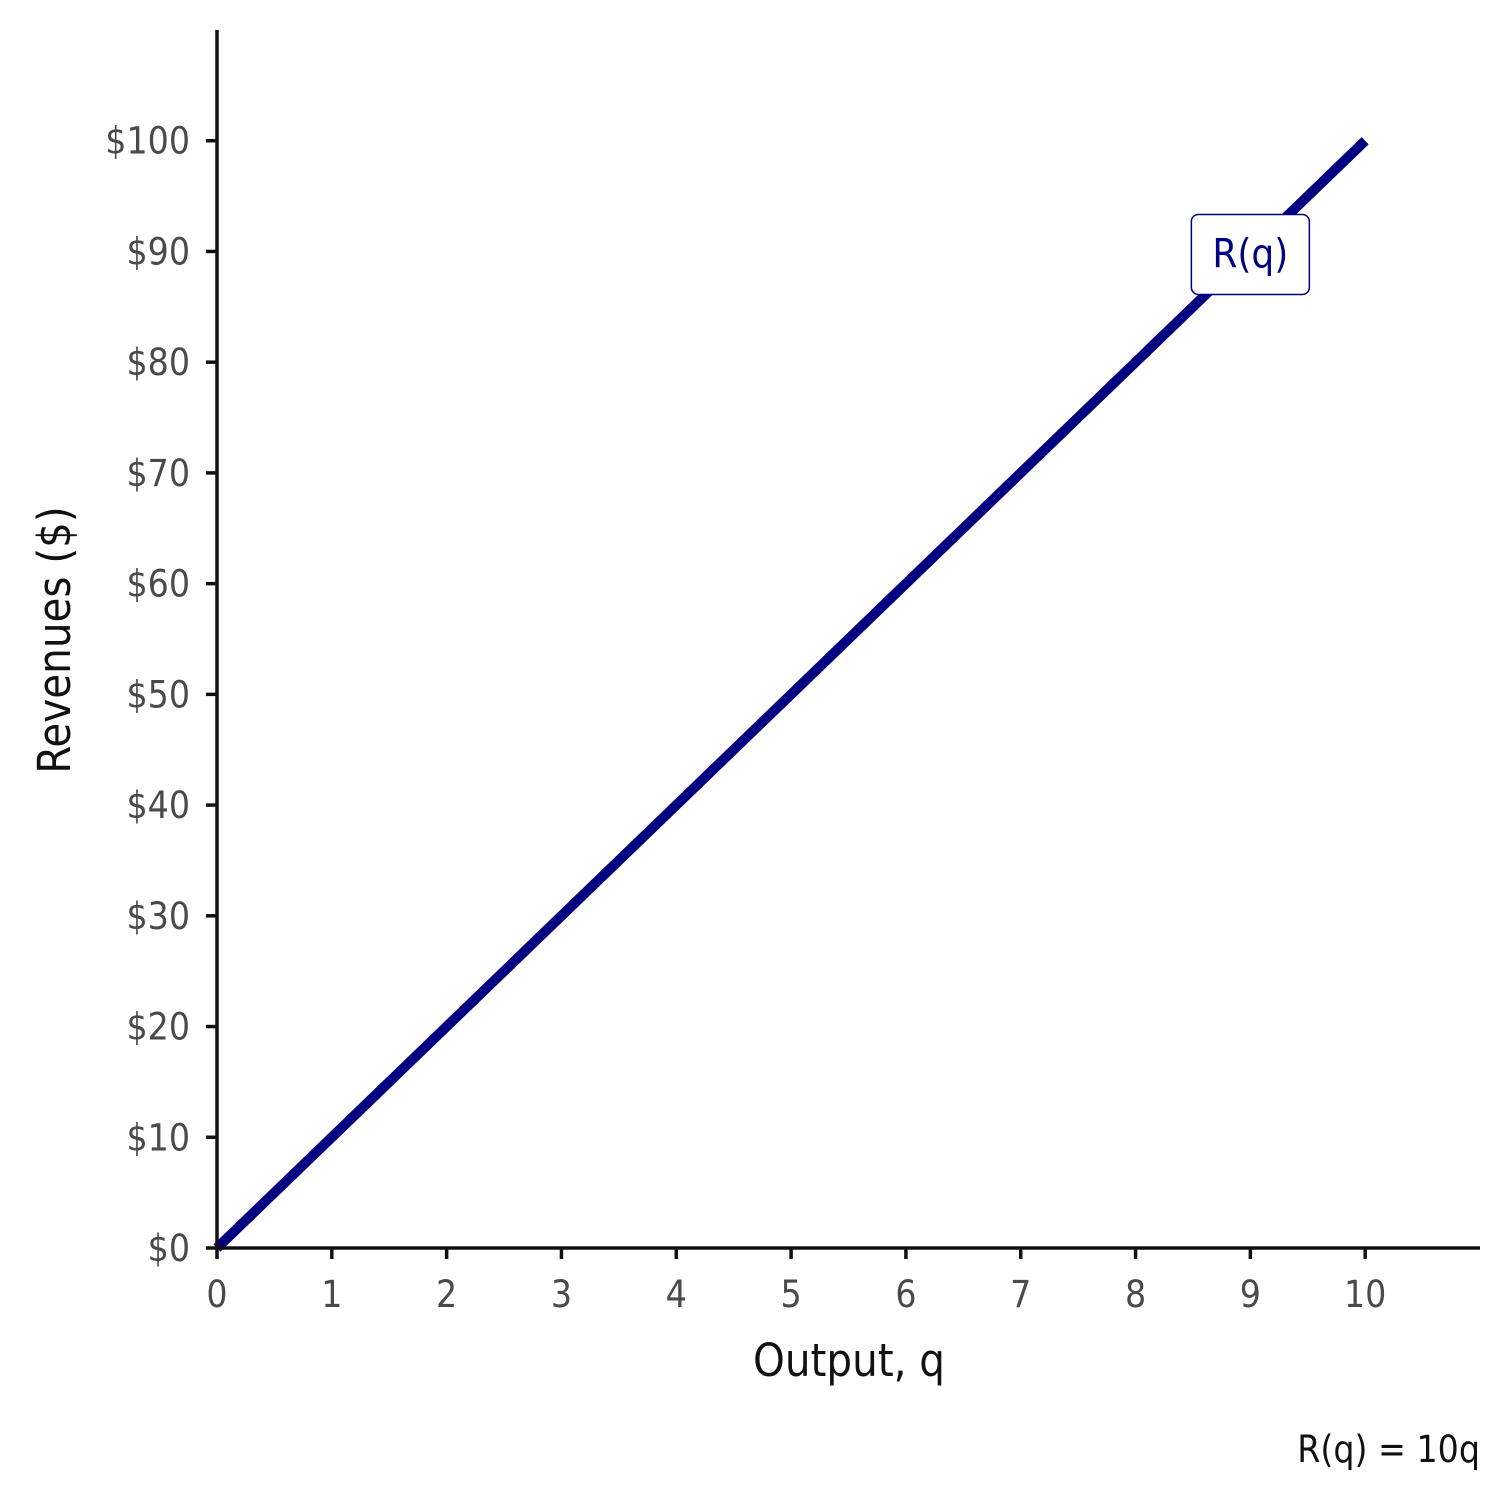  I want to click on series-label-frame, so click(1250, 254).